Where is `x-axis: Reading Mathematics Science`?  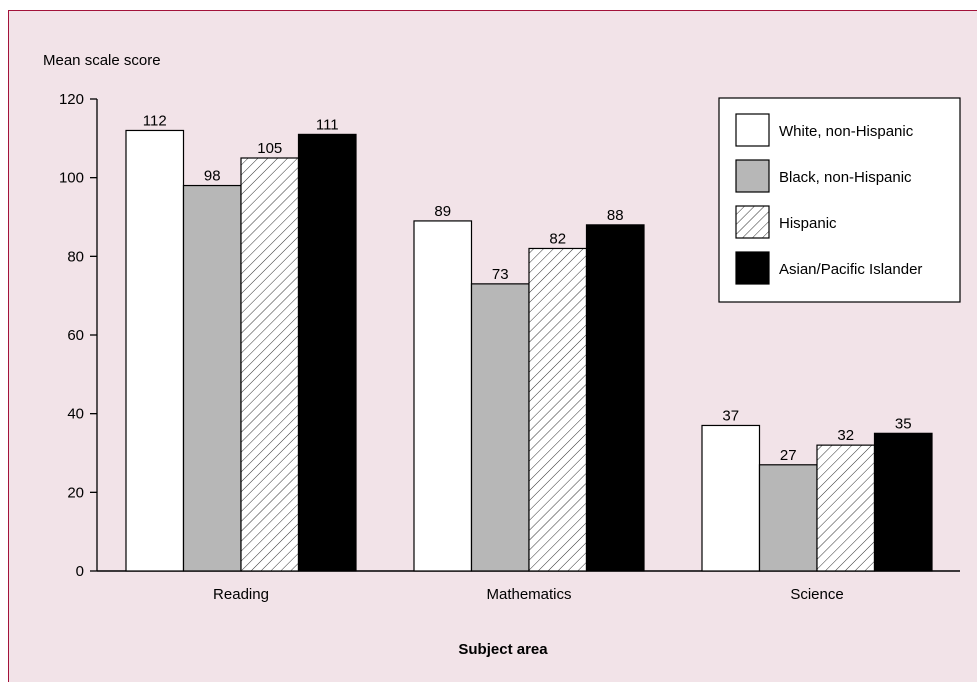
x-axis: Reading Mathematics Science is located at coordinates (528, 586).